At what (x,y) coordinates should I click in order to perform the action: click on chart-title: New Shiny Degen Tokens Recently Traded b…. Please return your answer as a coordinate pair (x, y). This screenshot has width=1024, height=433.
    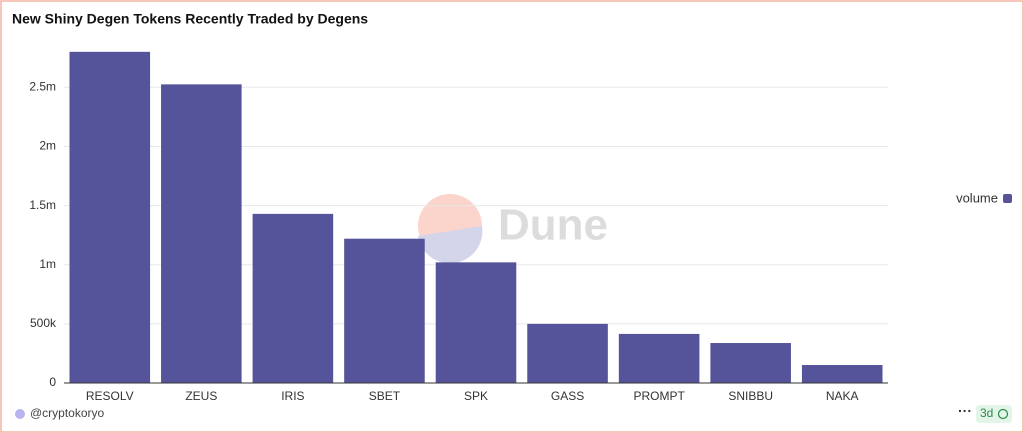
    Looking at the image, I should click on (190, 19).